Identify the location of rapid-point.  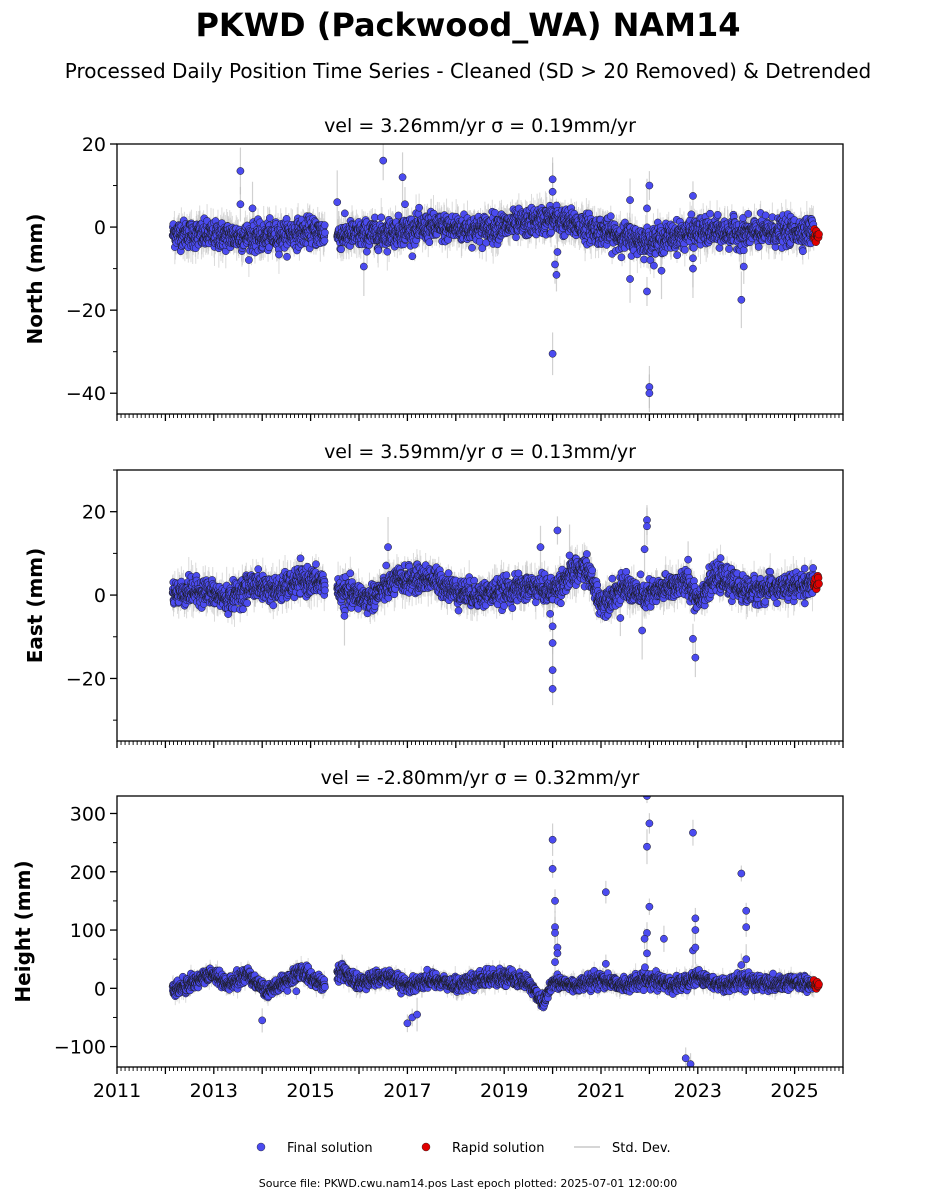
(818, 234).